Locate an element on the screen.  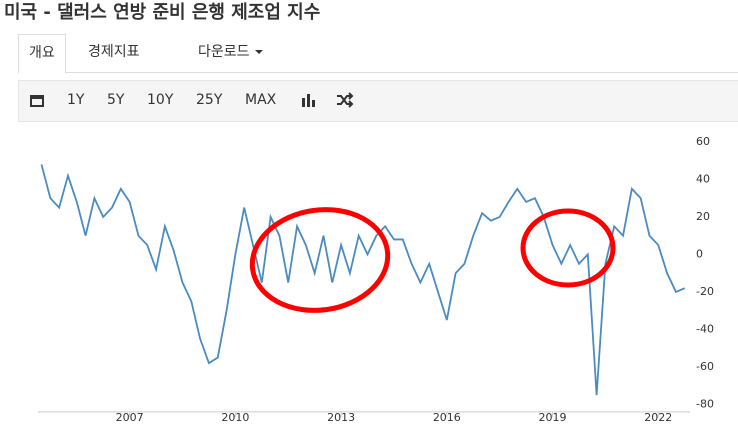
calendar-icon is located at coordinates (37, 100).